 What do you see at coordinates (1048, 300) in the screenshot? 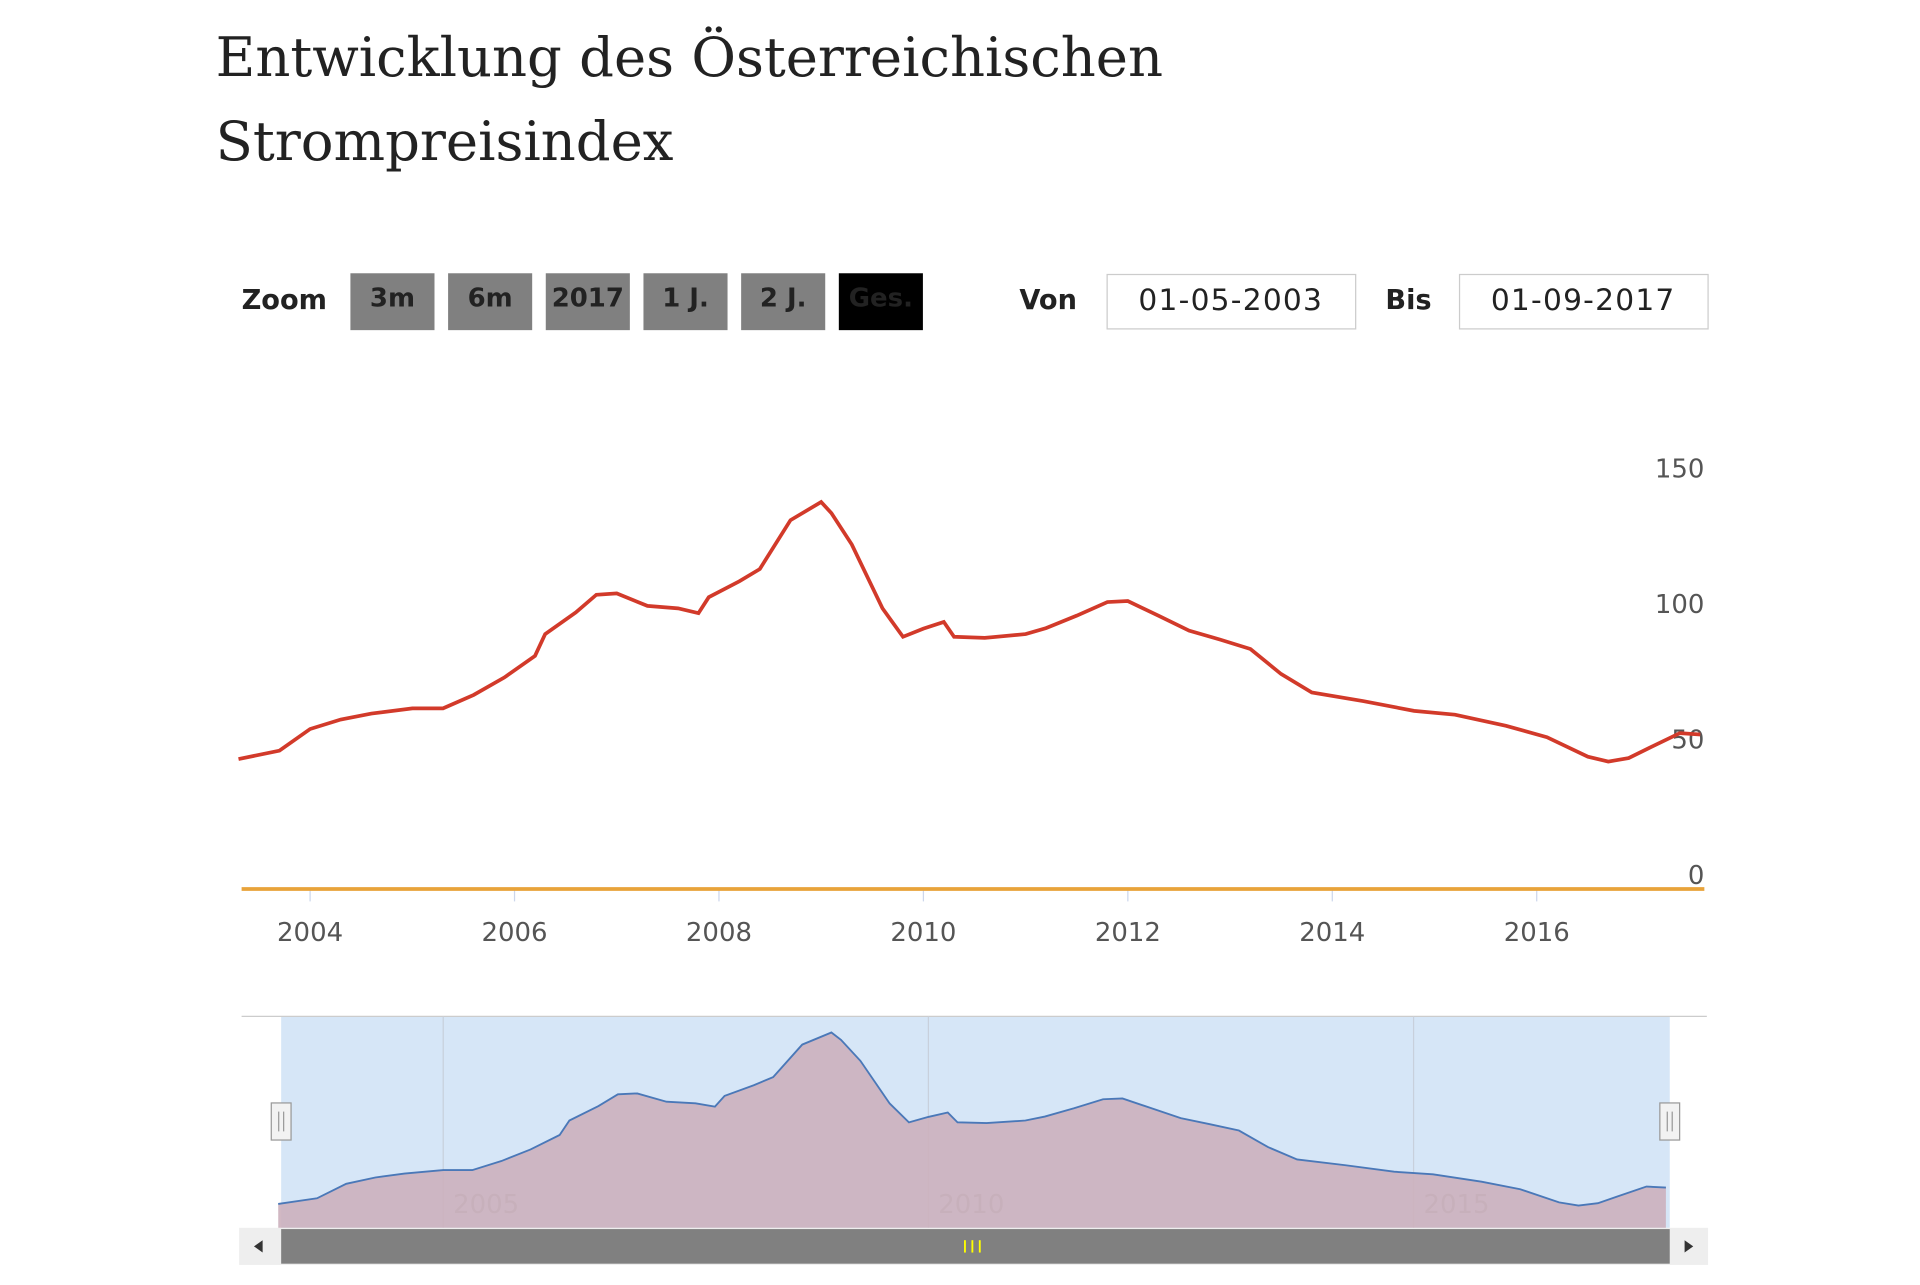
I see `from-label: Von` at bounding box center [1048, 300].